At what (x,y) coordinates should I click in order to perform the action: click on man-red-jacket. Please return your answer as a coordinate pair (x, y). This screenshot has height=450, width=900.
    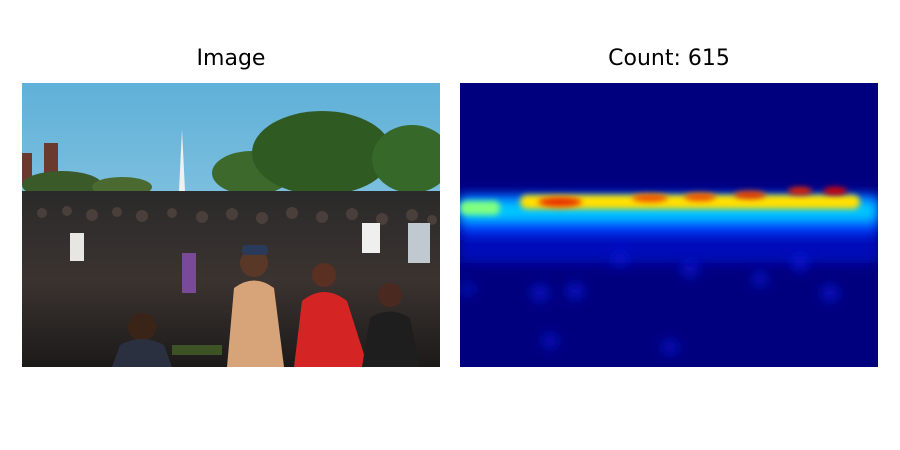
    Looking at the image, I should click on (331, 315).